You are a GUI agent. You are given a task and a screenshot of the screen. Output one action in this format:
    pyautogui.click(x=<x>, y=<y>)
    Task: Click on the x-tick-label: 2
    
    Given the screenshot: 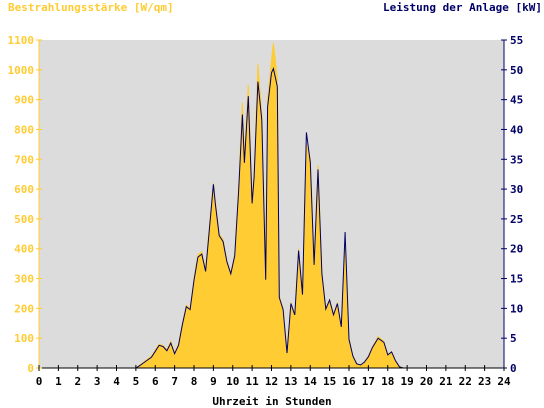 What is the action you would take?
    pyautogui.click(x=77, y=381)
    